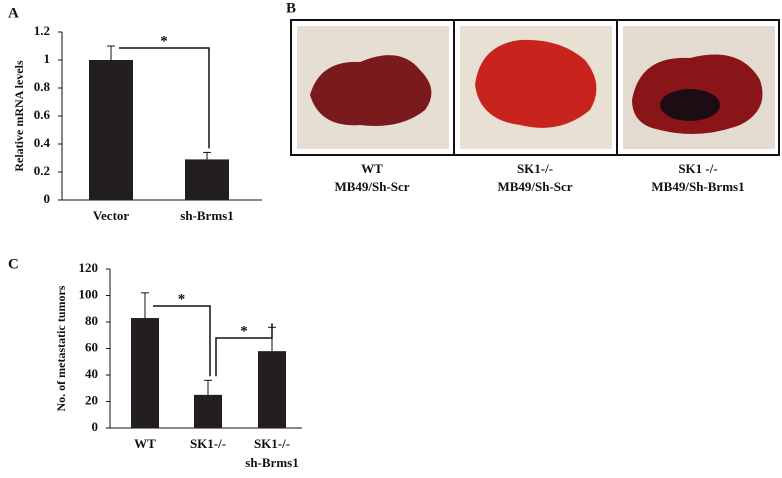  I want to click on y-tick-label: 80, so click(91, 320).